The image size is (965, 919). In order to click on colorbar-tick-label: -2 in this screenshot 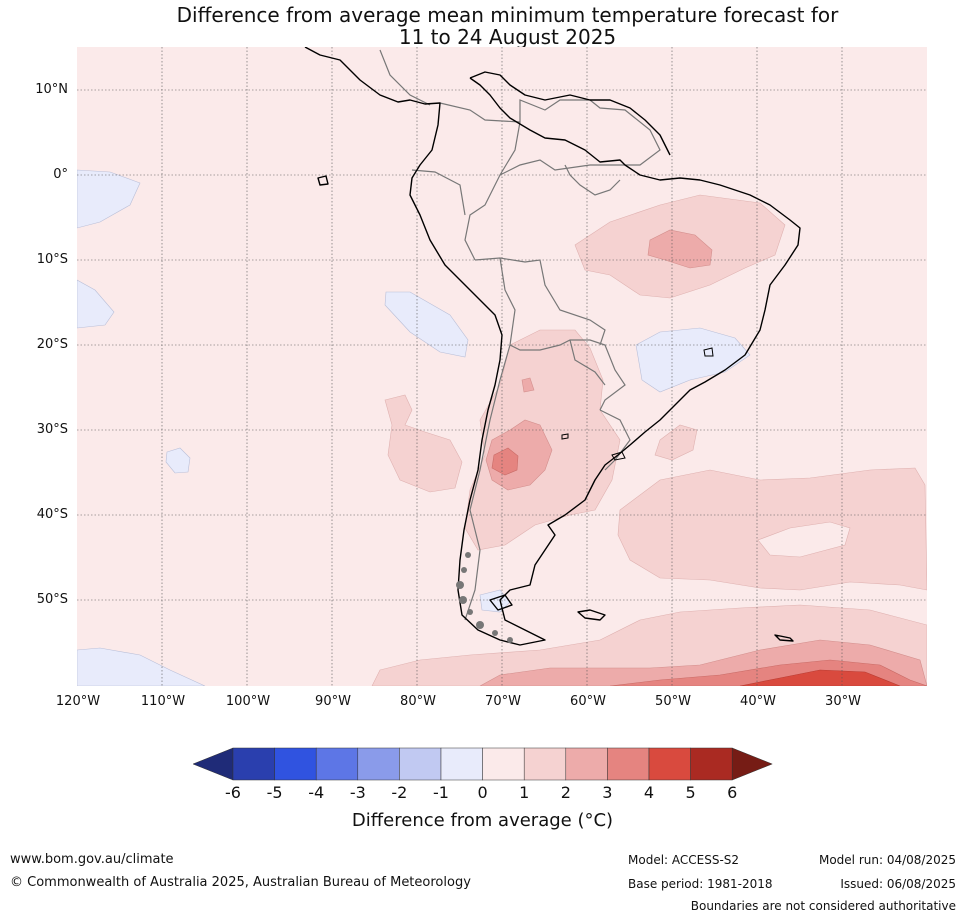, I will do `click(399, 792)`.